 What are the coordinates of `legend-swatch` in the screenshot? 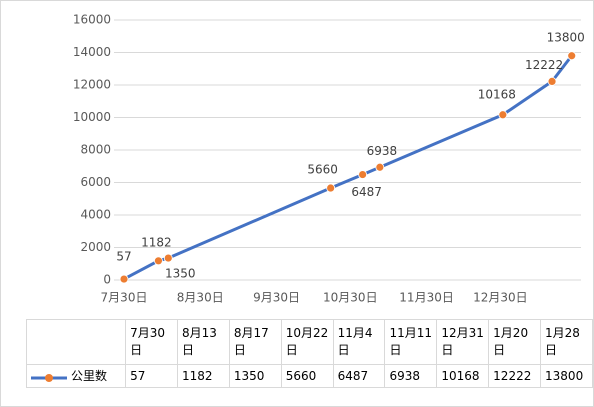 It's located at (49, 376).